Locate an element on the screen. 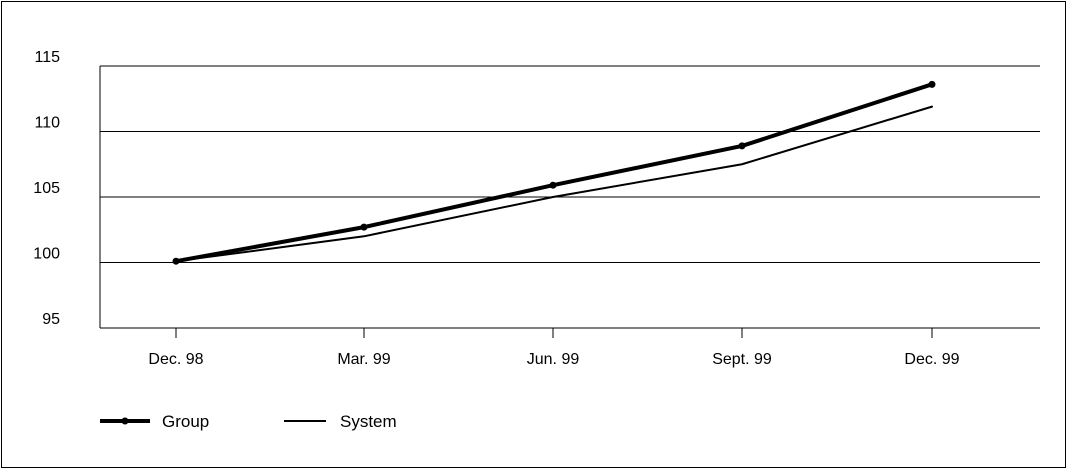 Image resolution: width=1069 pixels, height=471 pixels. x-tick-label: Sept. 99 is located at coordinates (742, 359).